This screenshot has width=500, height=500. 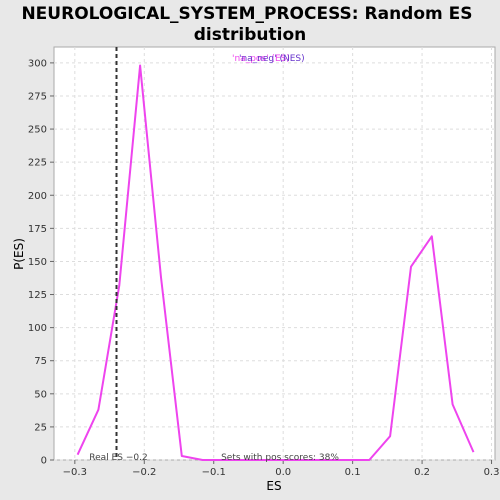 What do you see at coordinates (37, 229) in the screenshot?
I see `y-tick-label: 175` at bounding box center [37, 229].